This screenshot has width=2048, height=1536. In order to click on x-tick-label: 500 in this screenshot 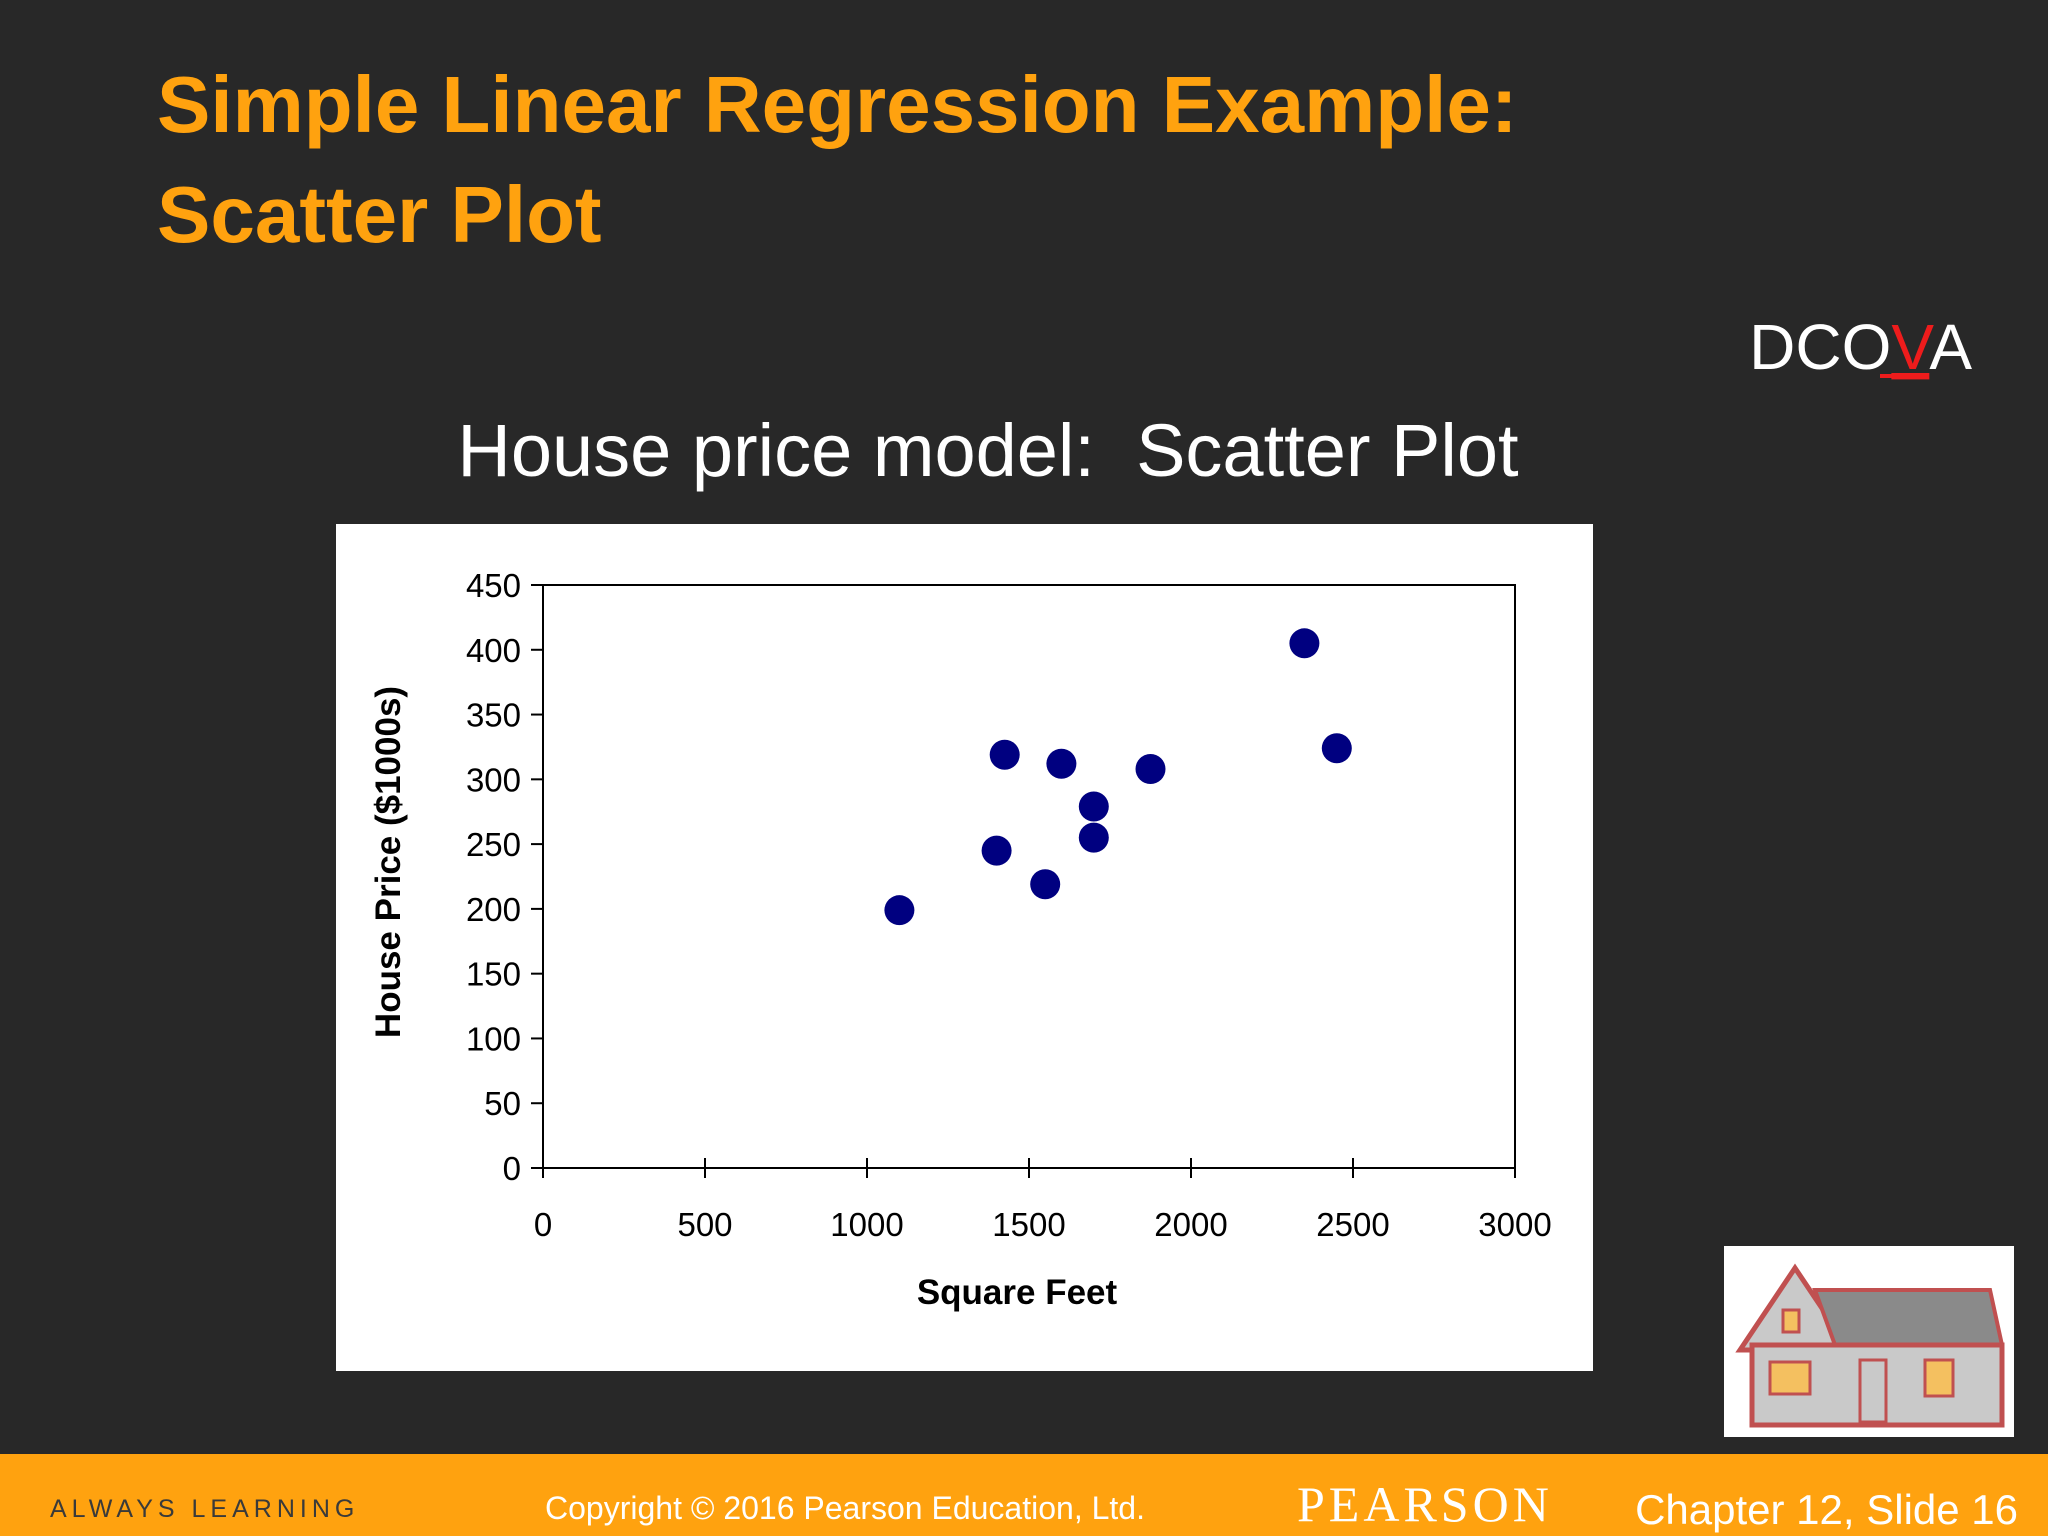, I will do `click(704, 1224)`.